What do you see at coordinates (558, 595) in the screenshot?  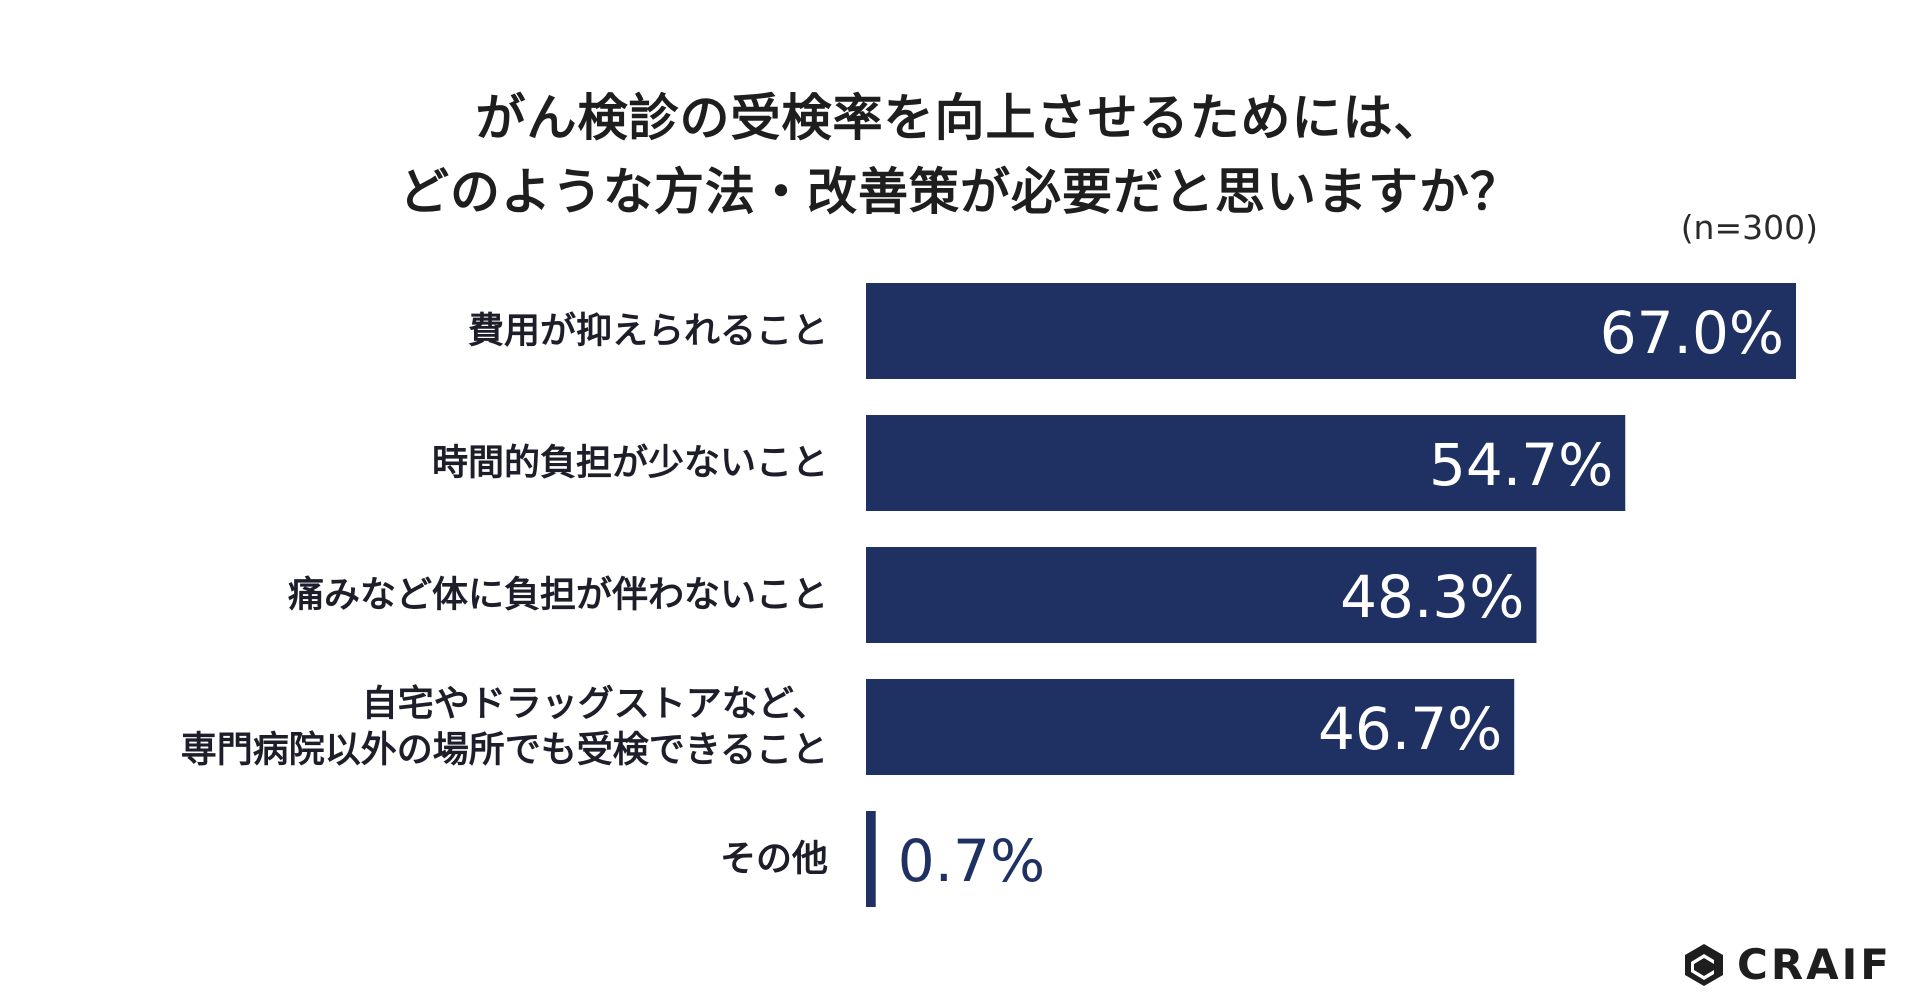 I see `category-label-2-0: 痛みなど体に負担が伴わないこと` at bounding box center [558, 595].